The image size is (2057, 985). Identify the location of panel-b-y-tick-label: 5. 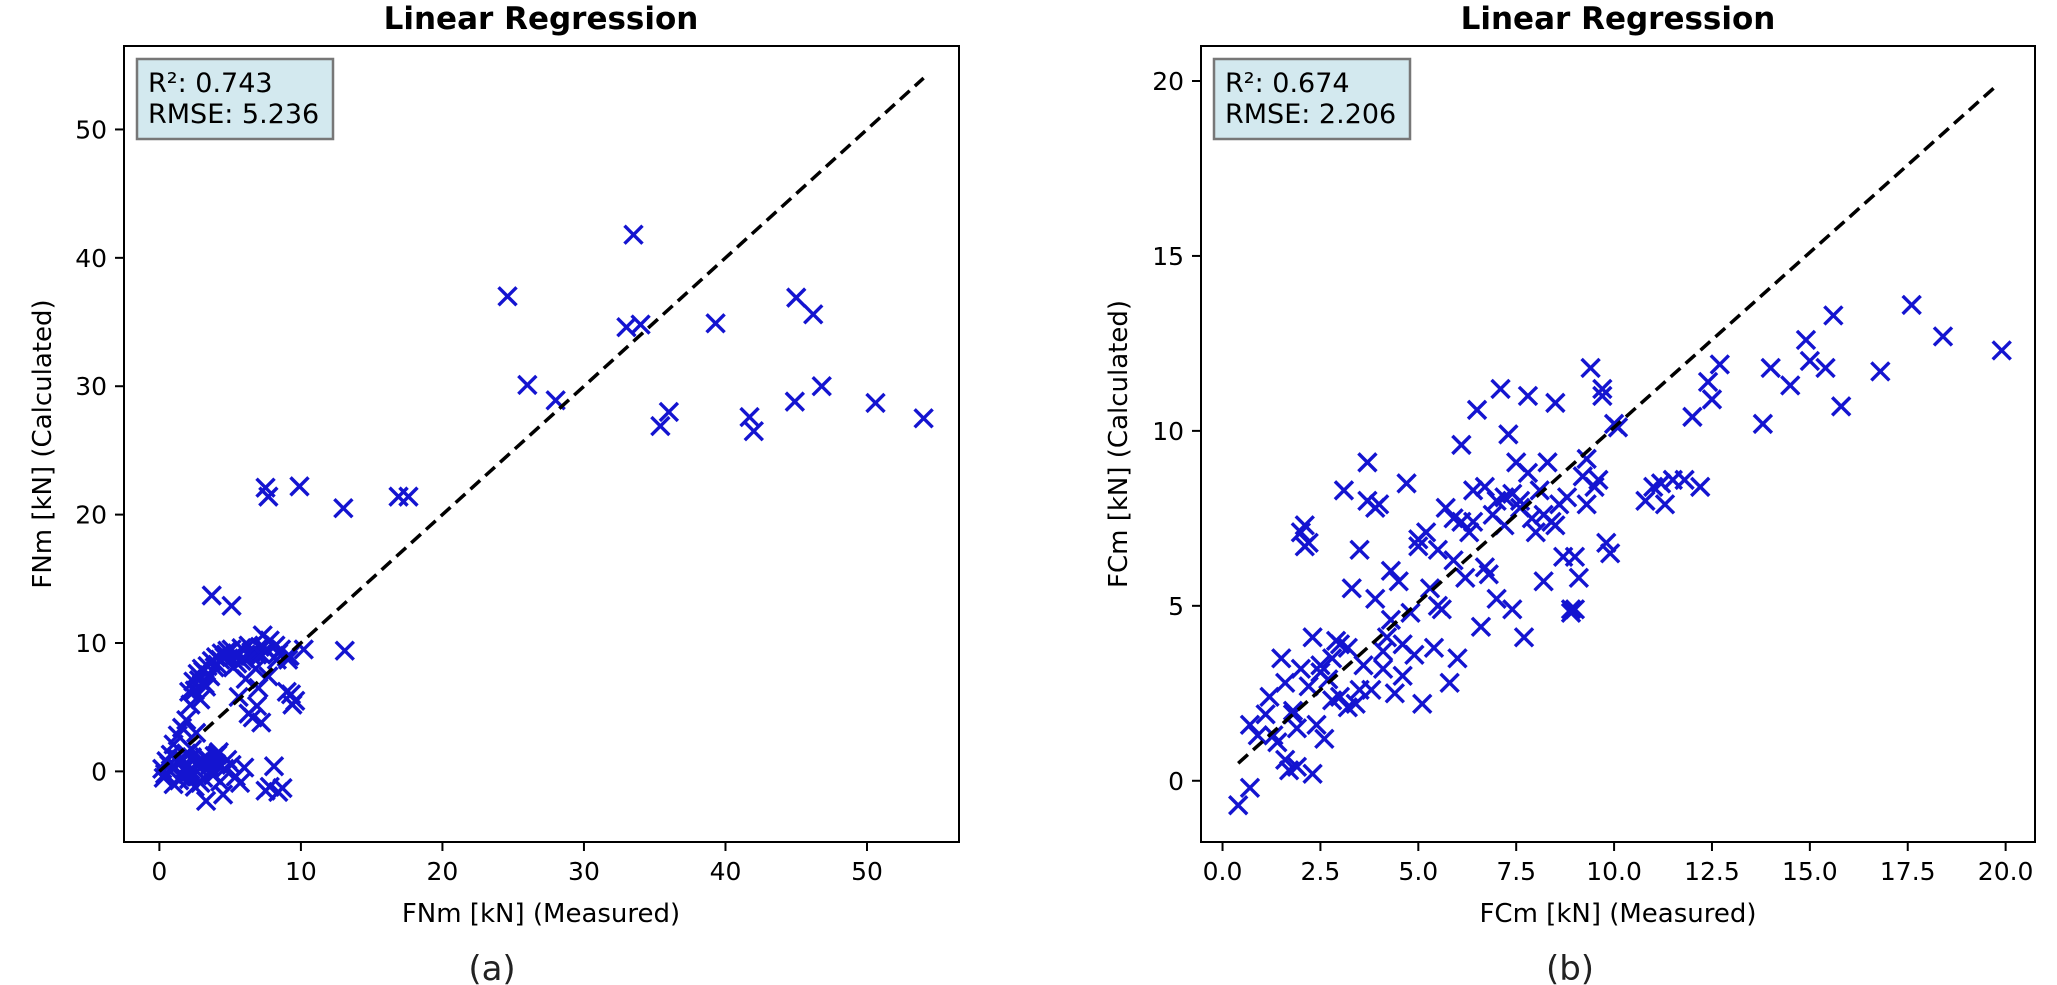
(1176, 606).